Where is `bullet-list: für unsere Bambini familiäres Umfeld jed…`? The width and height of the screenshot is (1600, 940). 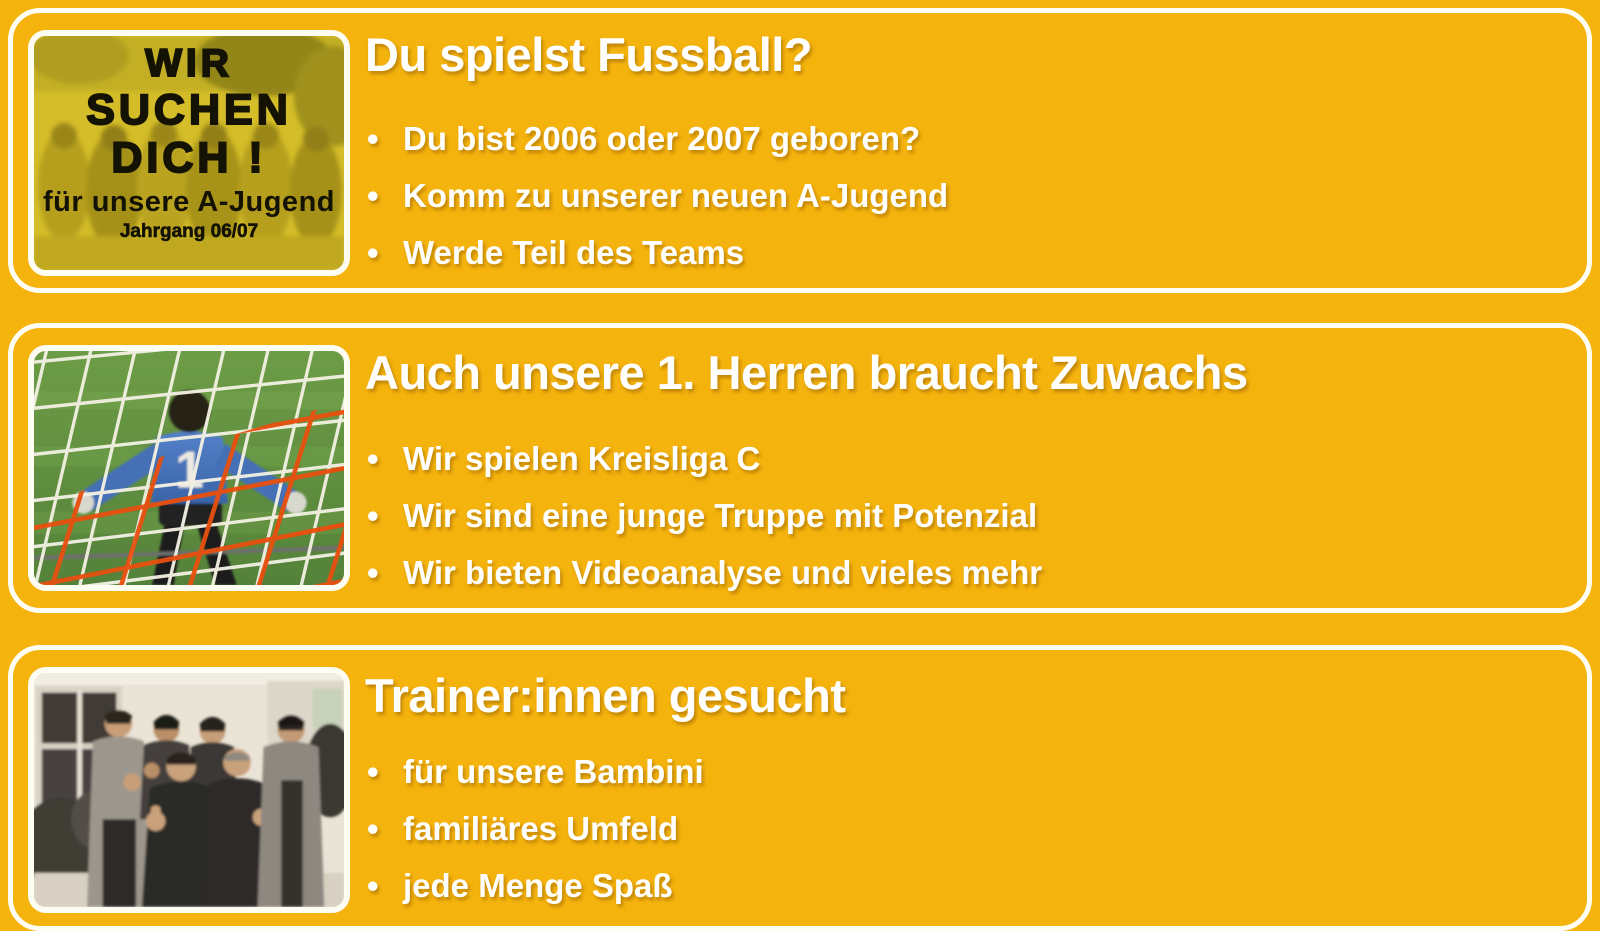
bullet-list: für unsere Bambini familiäres Umfeld jed… is located at coordinates (534, 828).